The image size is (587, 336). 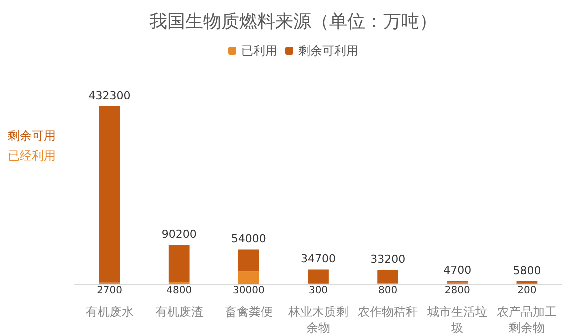 I want to click on x-tick-label: 农产品加工剩余物, so click(x=527, y=320).